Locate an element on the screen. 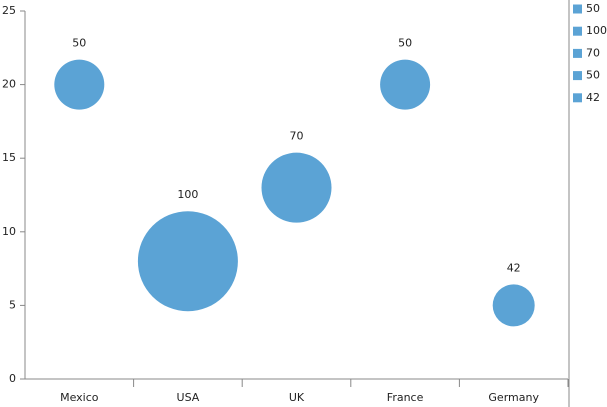 The width and height of the screenshot is (607, 407). x-tick-label: UK is located at coordinates (297, 397).